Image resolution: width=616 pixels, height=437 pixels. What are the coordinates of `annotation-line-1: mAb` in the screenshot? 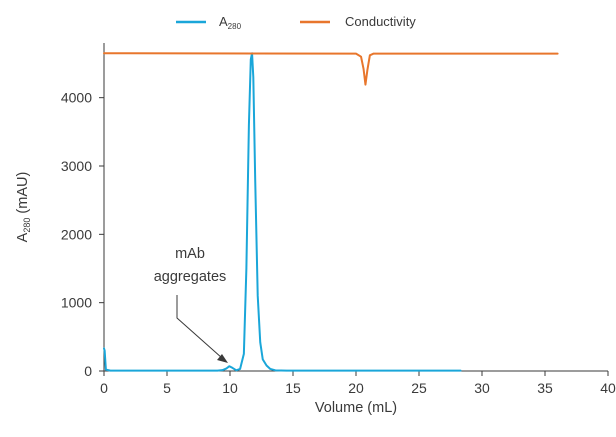 It's located at (190, 254).